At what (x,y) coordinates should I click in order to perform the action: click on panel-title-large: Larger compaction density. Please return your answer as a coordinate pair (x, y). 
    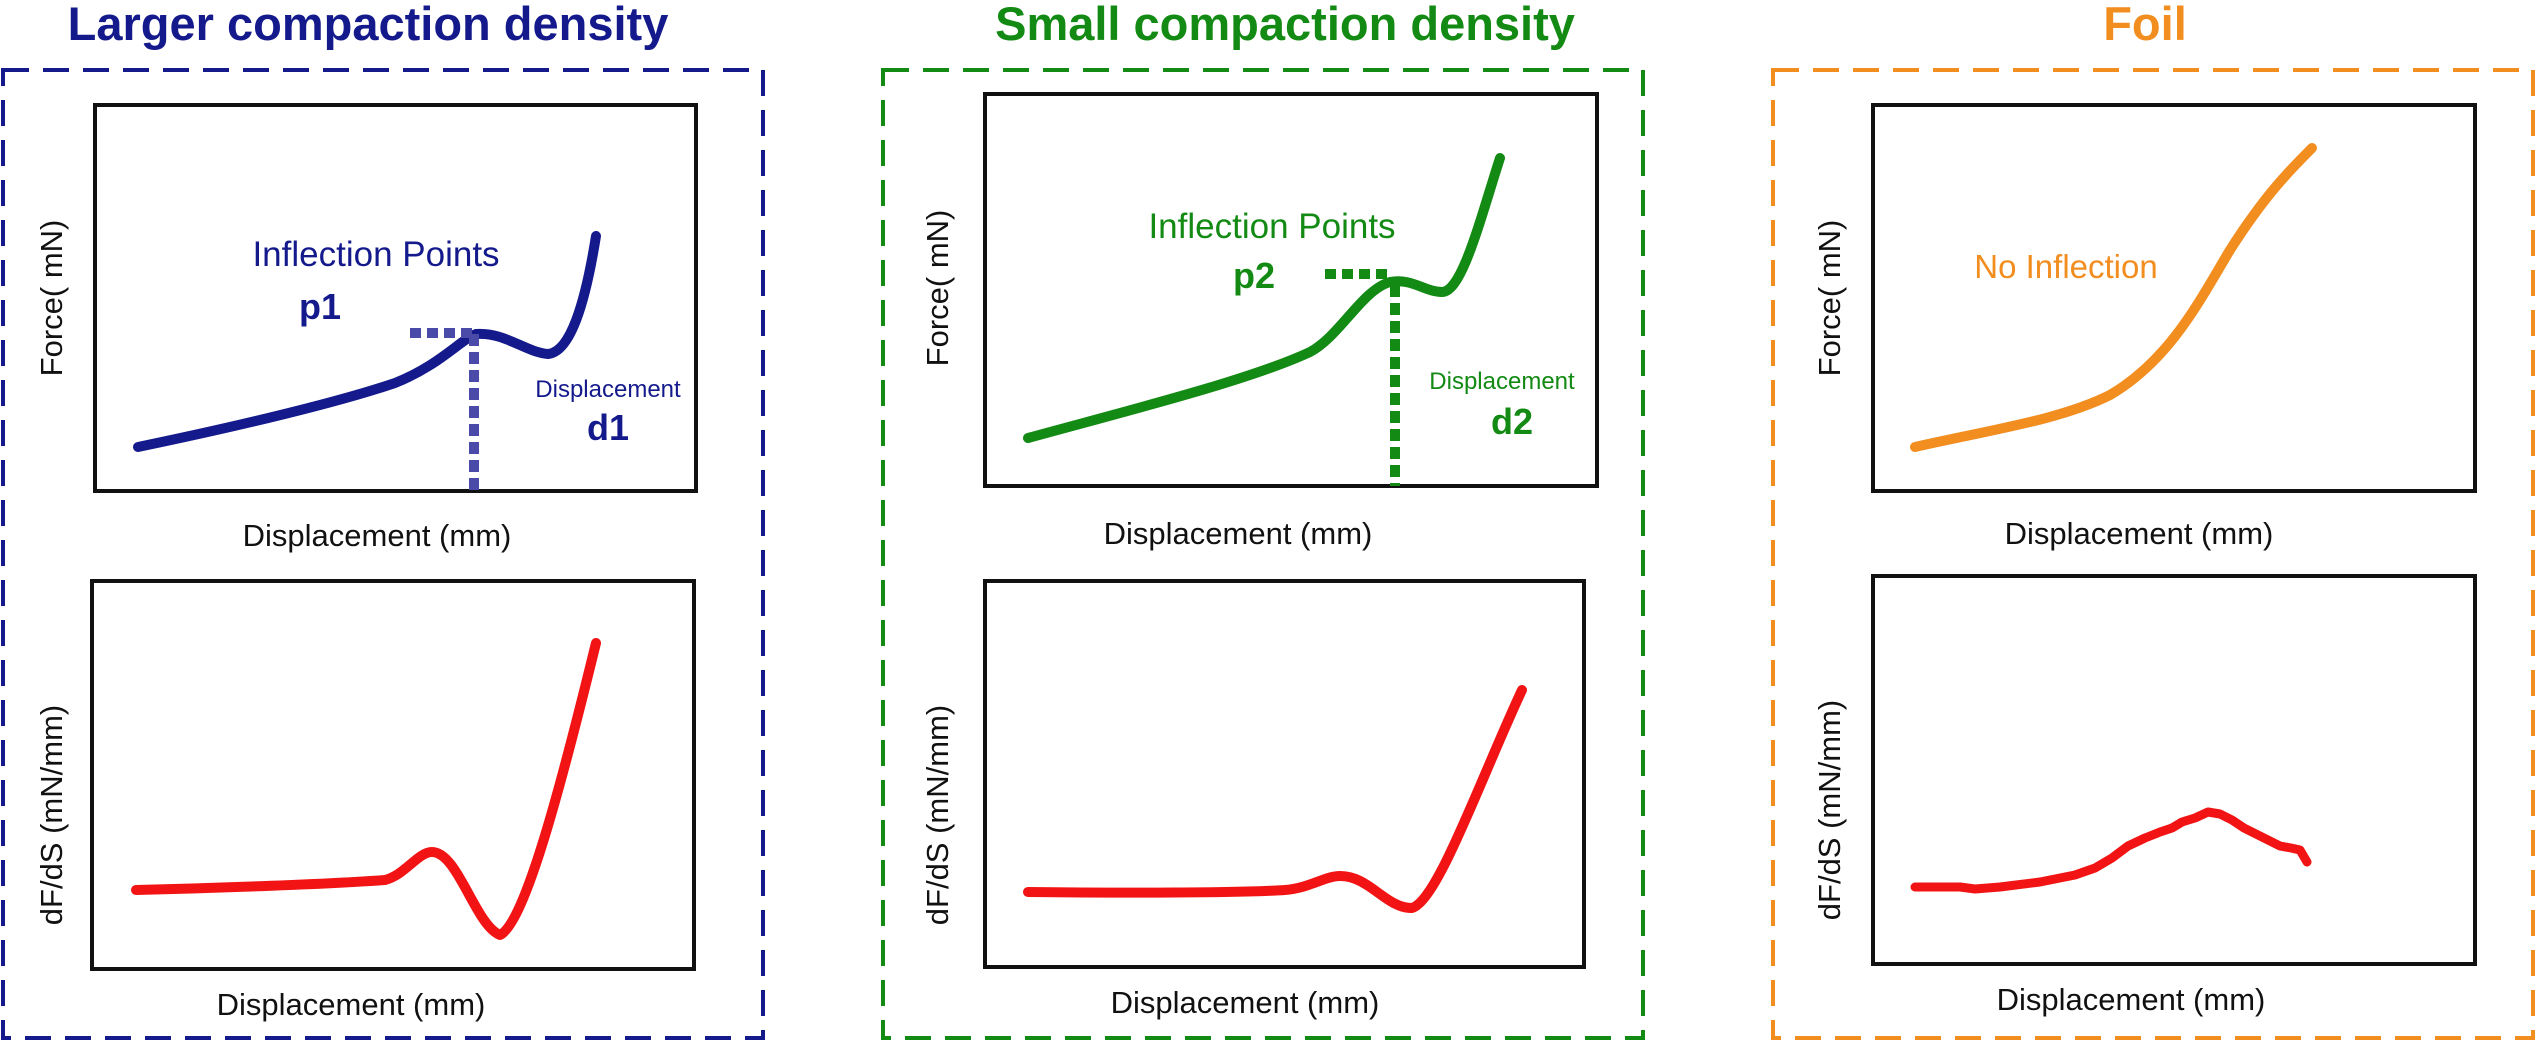
    Looking at the image, I should click on (368, 25).